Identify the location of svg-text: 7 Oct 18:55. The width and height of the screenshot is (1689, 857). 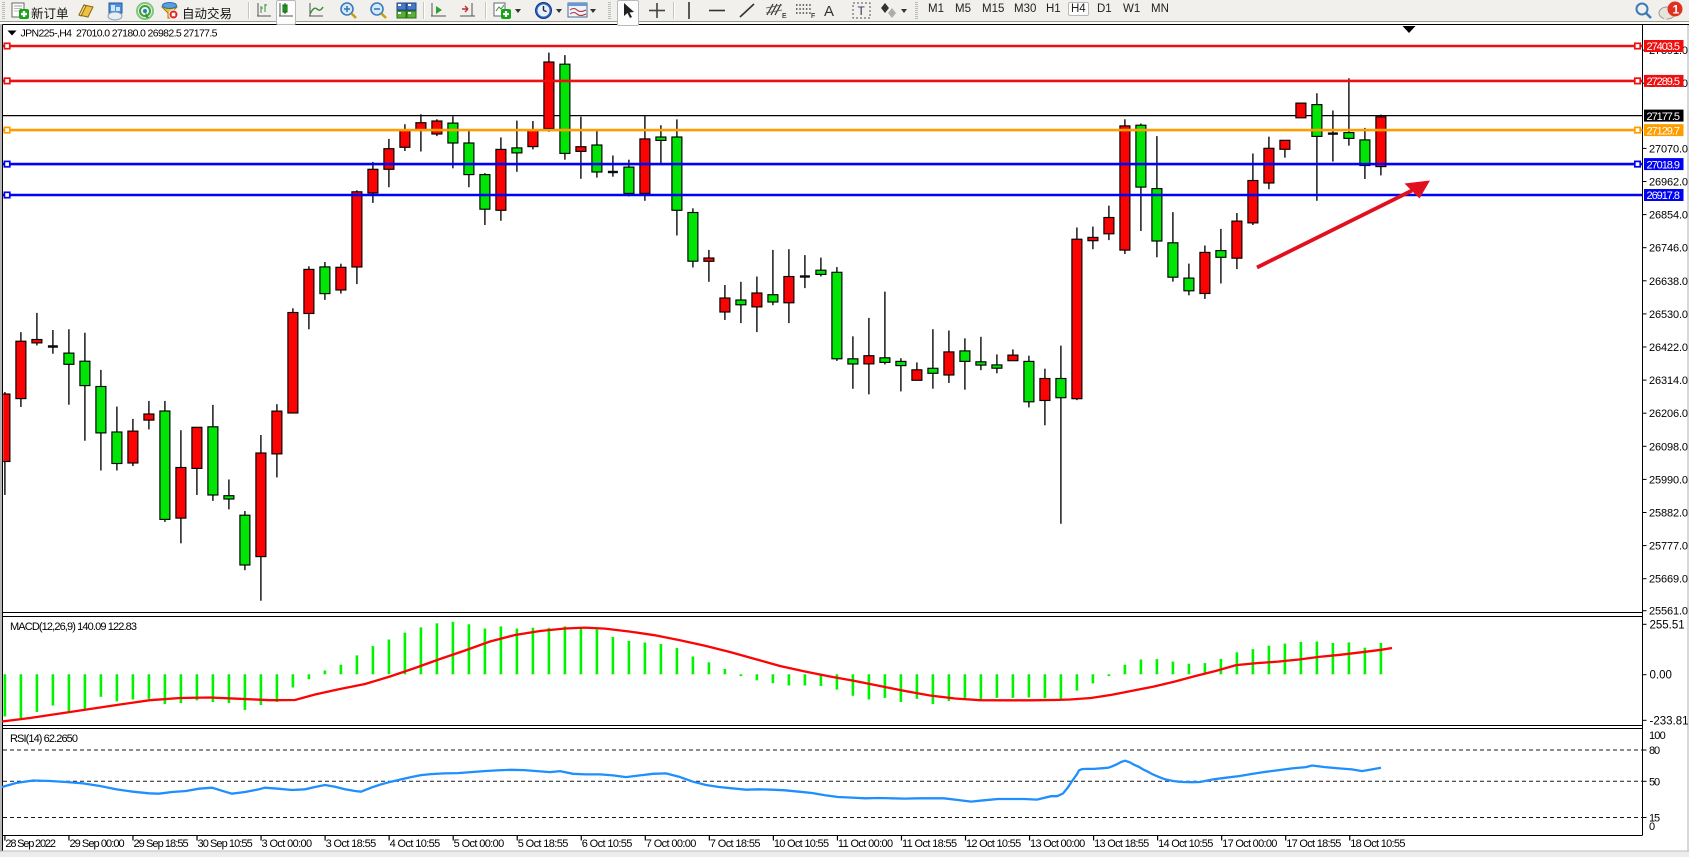
(735, 844).